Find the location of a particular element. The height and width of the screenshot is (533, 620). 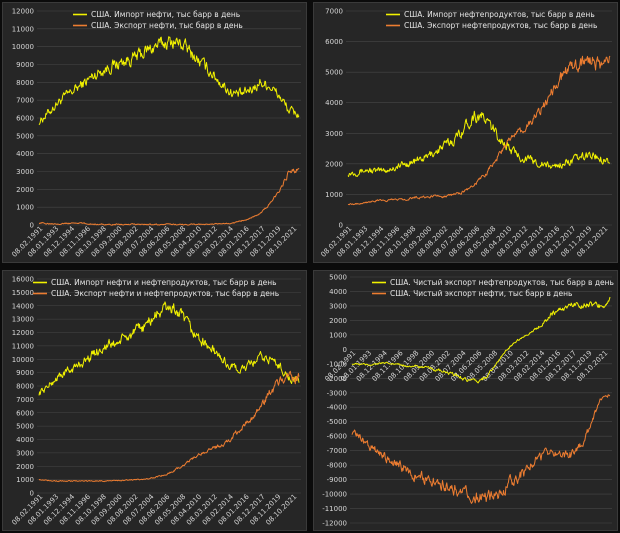

y-tick-label: -10000 is located at coordinates (334, 495).